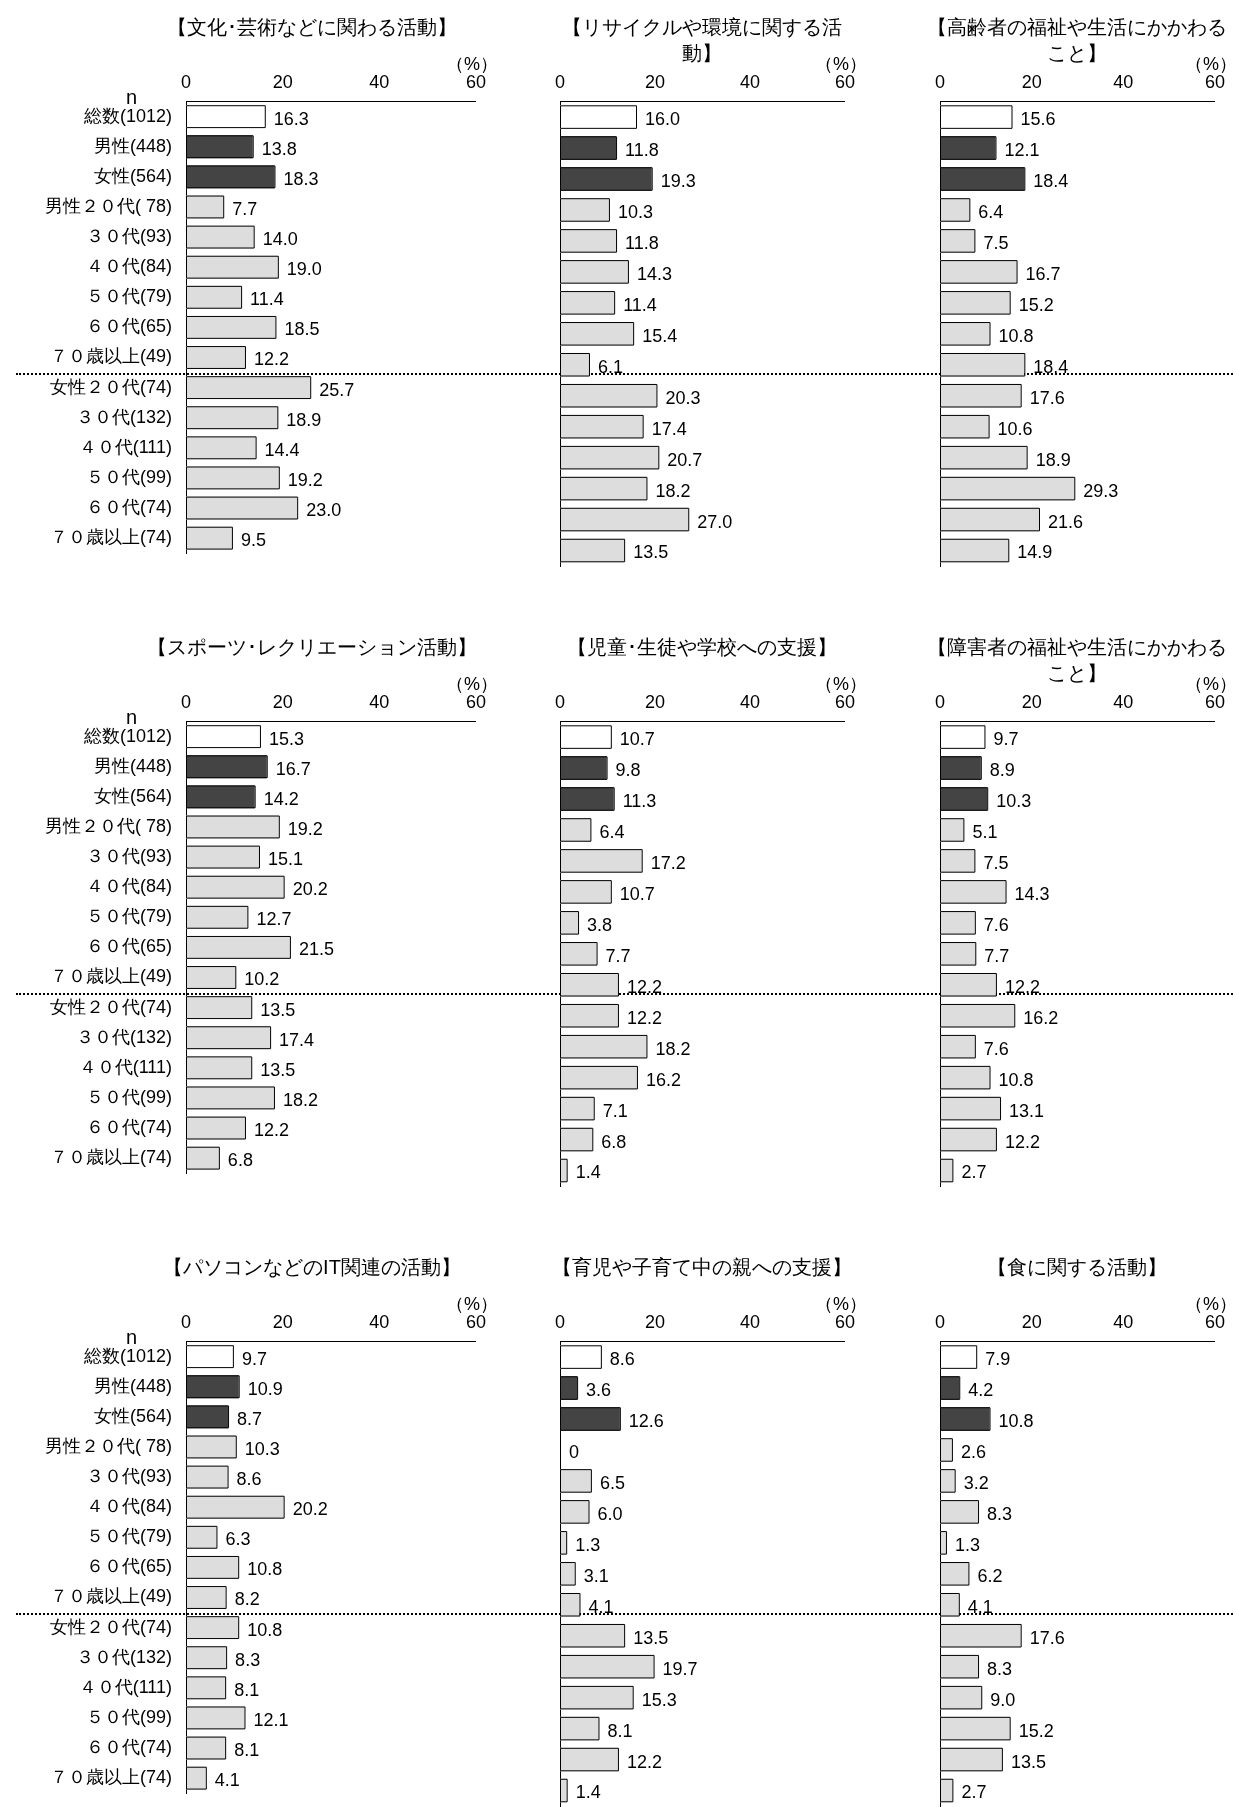 The height and width of the screenshot is (1807, 1239). Describe the element at coordinates (227, 1780) in the screenshot. I see `data-label: 4.1` at that location.